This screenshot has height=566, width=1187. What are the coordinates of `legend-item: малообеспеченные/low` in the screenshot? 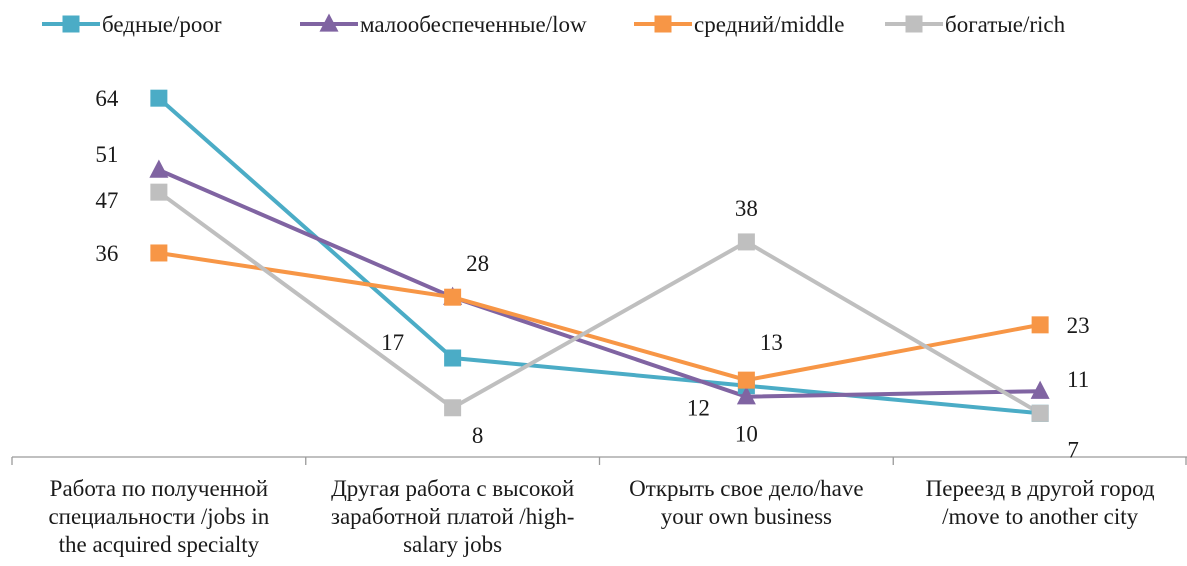 It's located at (443, 24).